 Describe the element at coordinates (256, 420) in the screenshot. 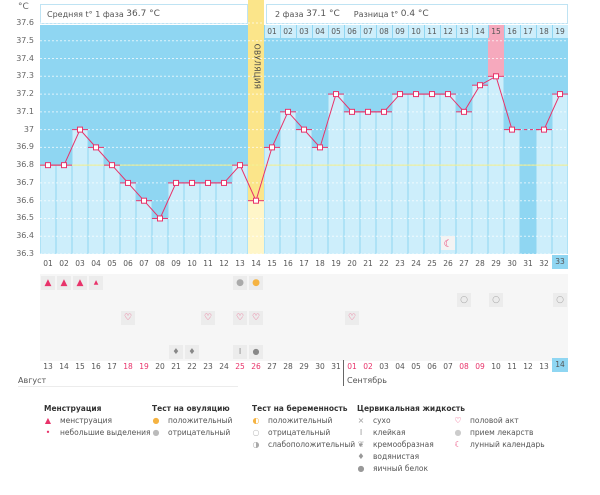

I see `pregnancy-positive-icon: ◐` at that location.